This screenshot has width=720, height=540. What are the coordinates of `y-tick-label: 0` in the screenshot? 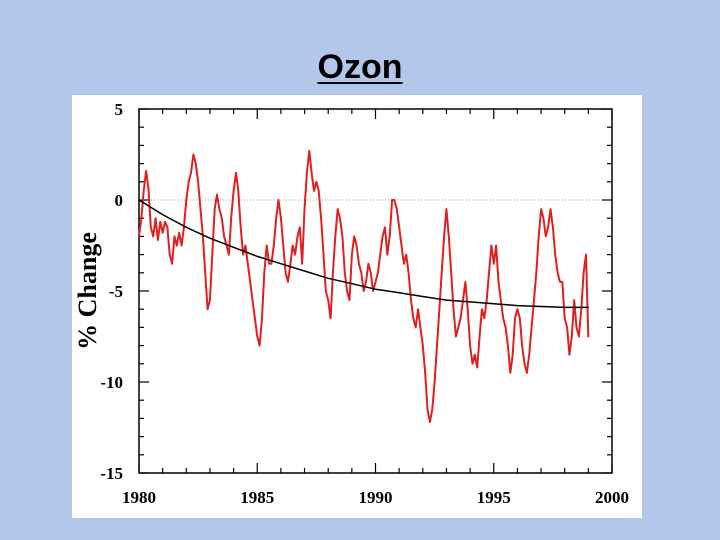 It's located at (119, 200).